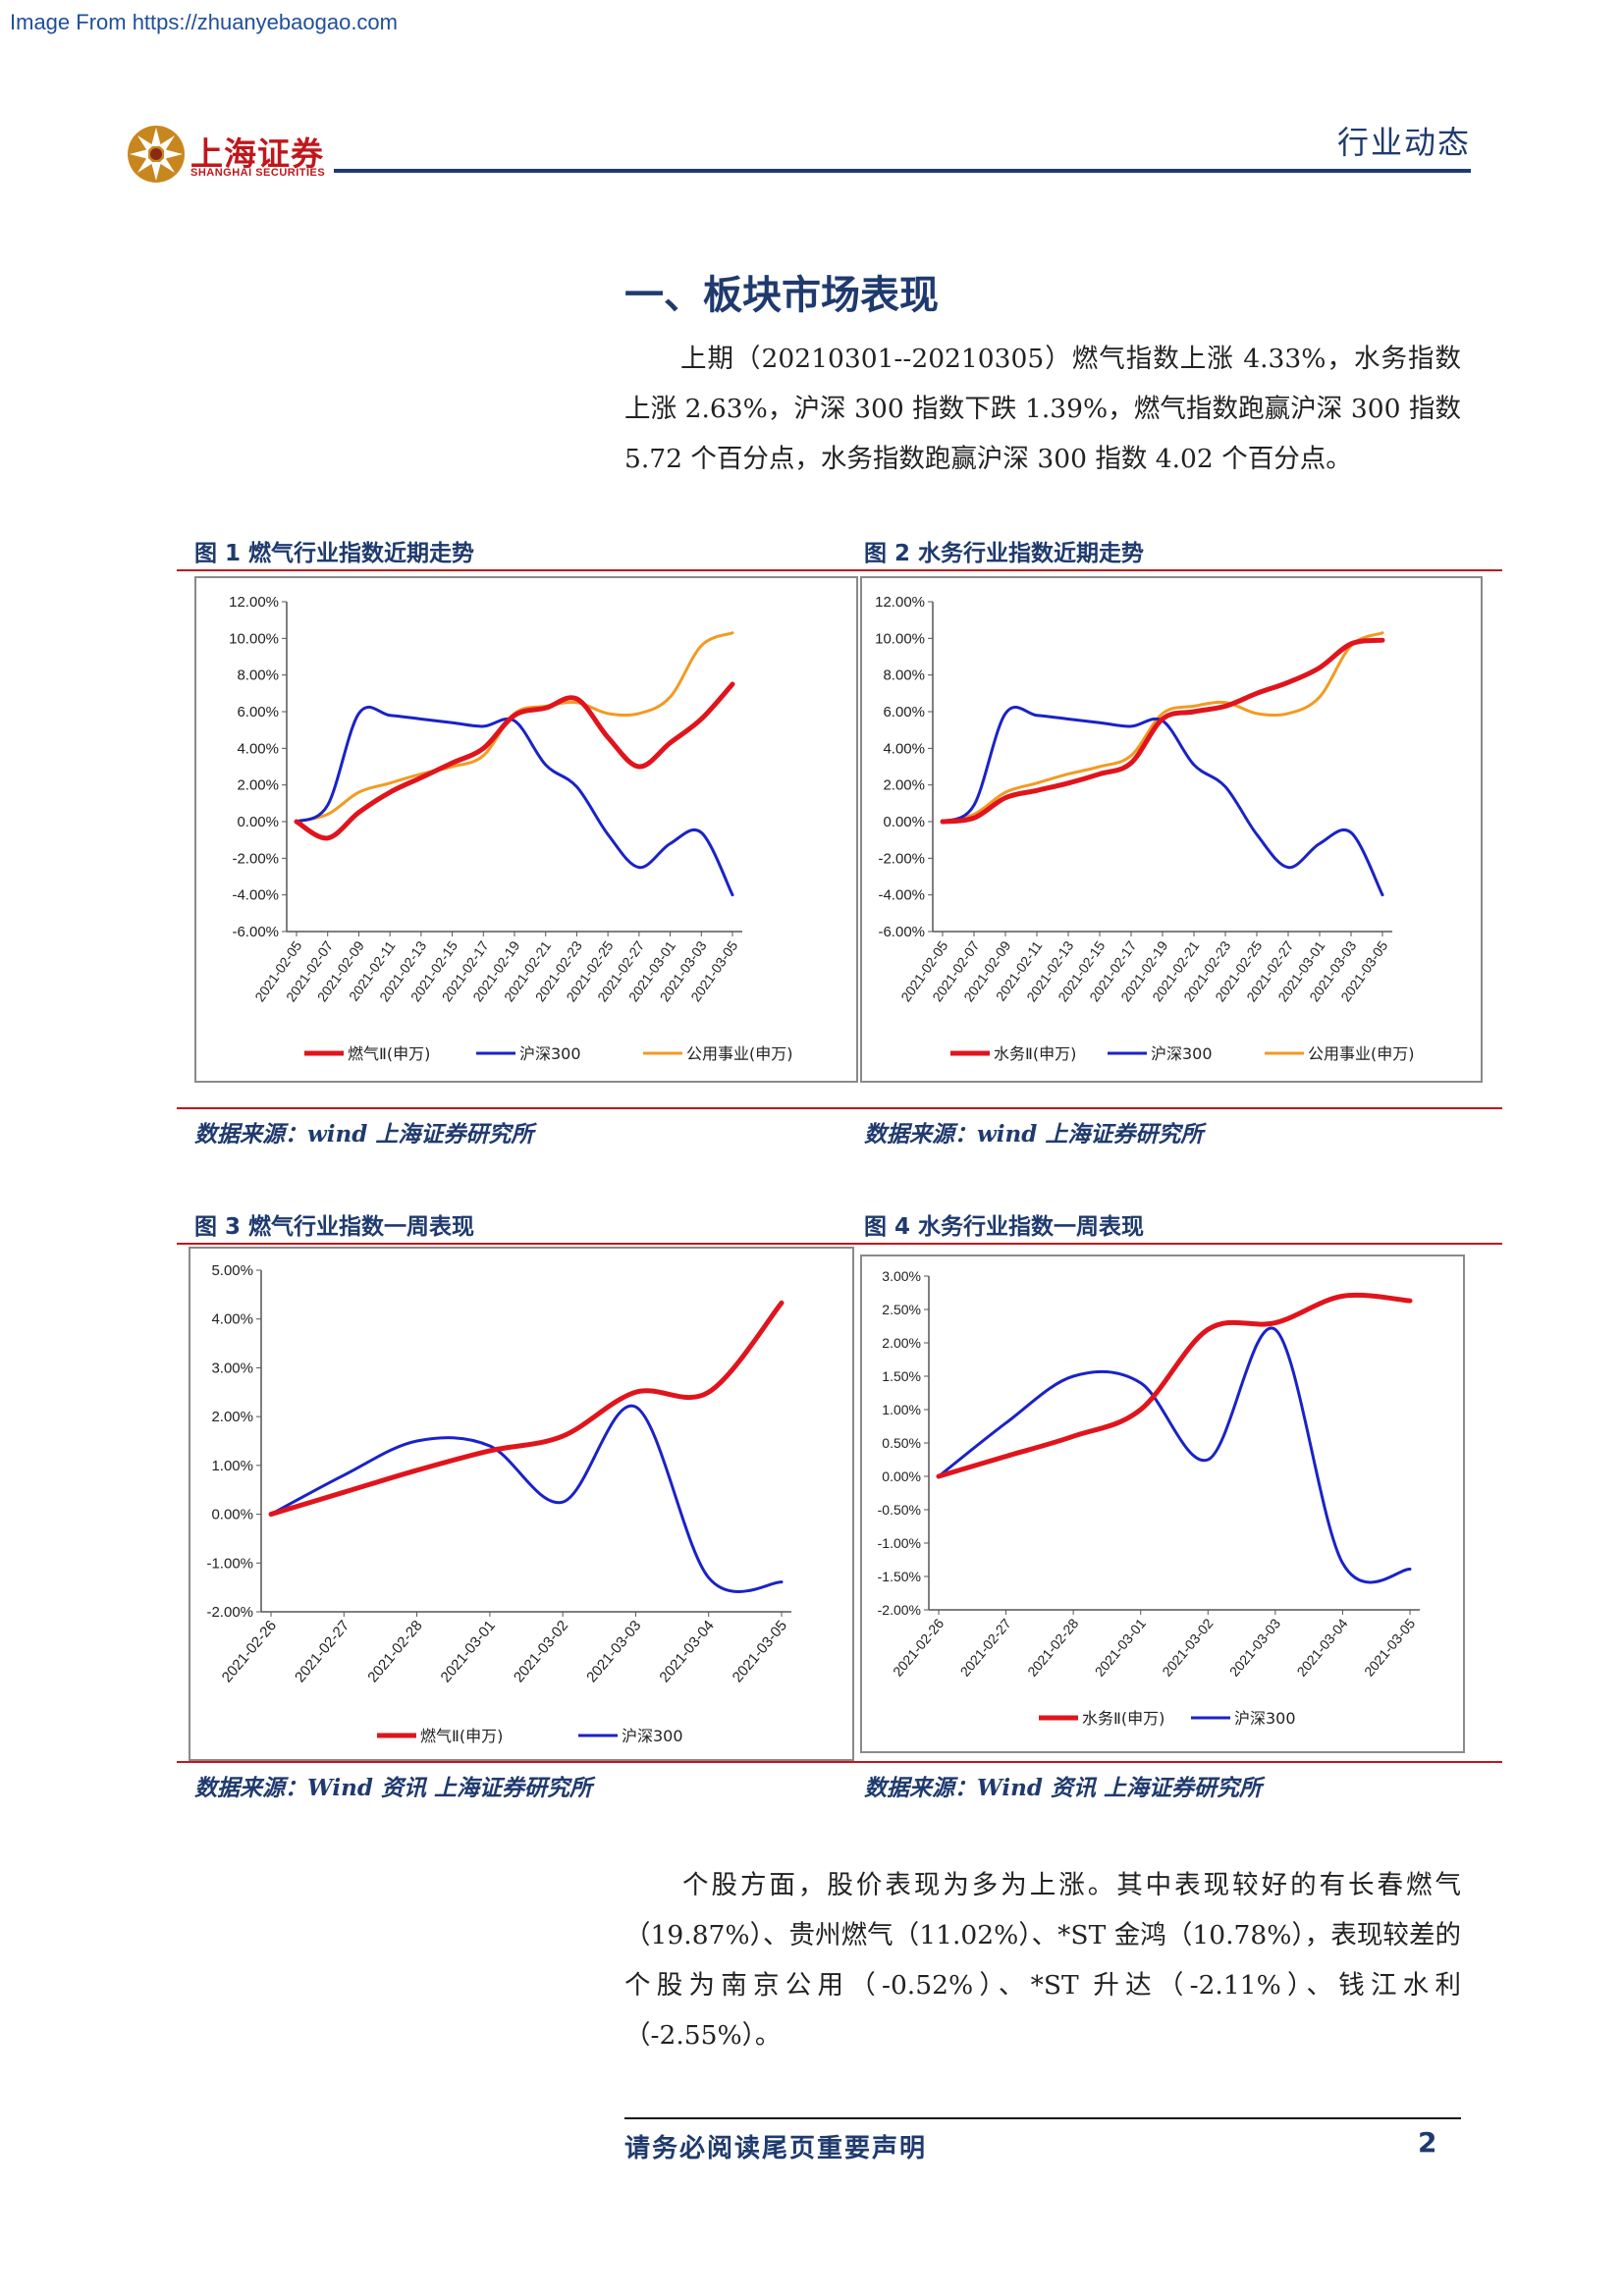  What do you see at coordinates (899, 1577) in the screenshot?
I see `y-tick-label: -1.50%` at bounding box center [899, 1577].